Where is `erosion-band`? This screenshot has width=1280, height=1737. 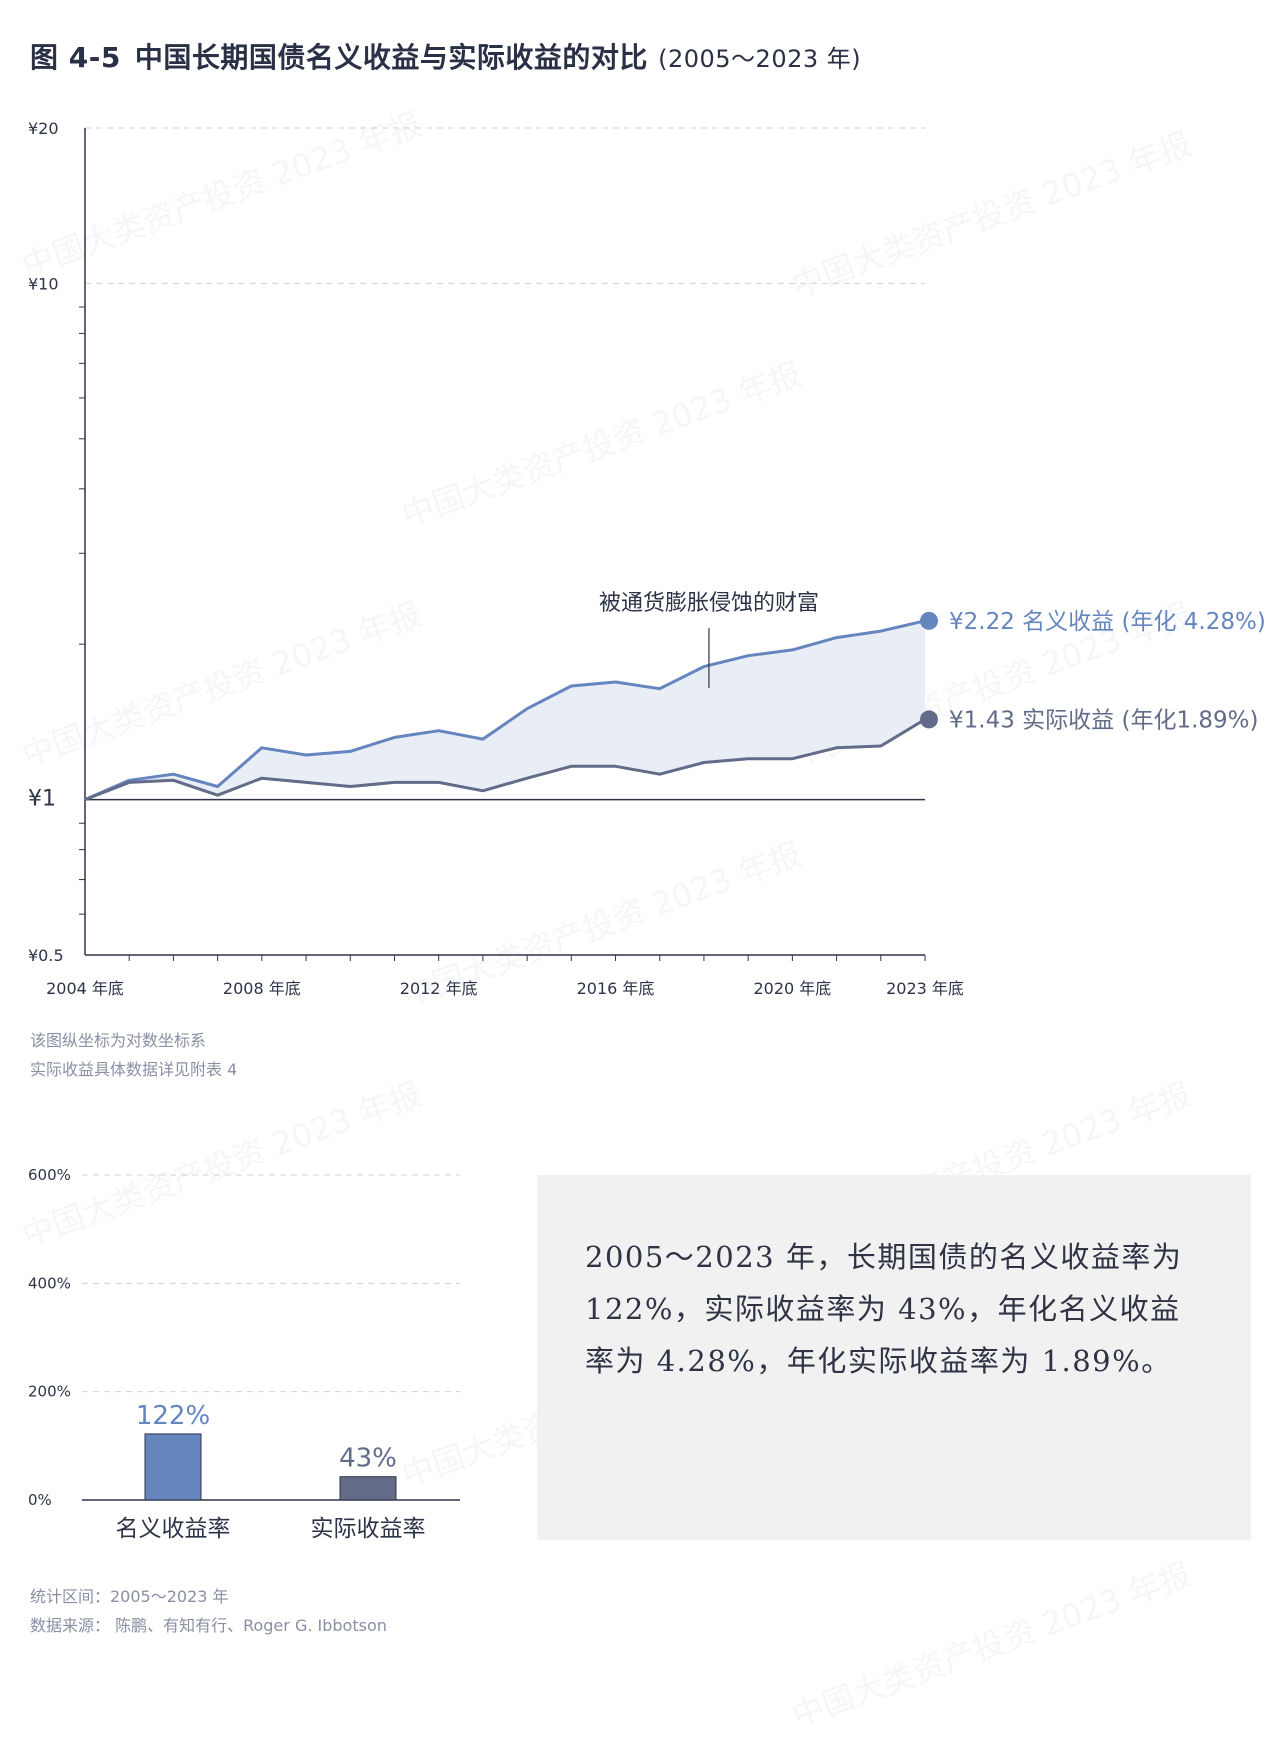
erosion-band is located at coordinates (505, 710).